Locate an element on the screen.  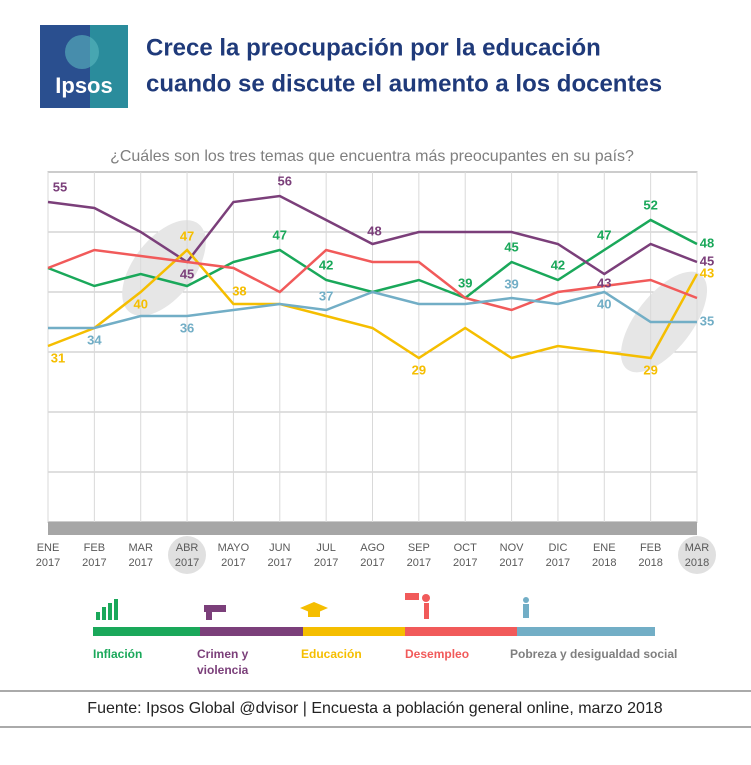
x-tick-label: OCT is located at coordinates (466, 548).